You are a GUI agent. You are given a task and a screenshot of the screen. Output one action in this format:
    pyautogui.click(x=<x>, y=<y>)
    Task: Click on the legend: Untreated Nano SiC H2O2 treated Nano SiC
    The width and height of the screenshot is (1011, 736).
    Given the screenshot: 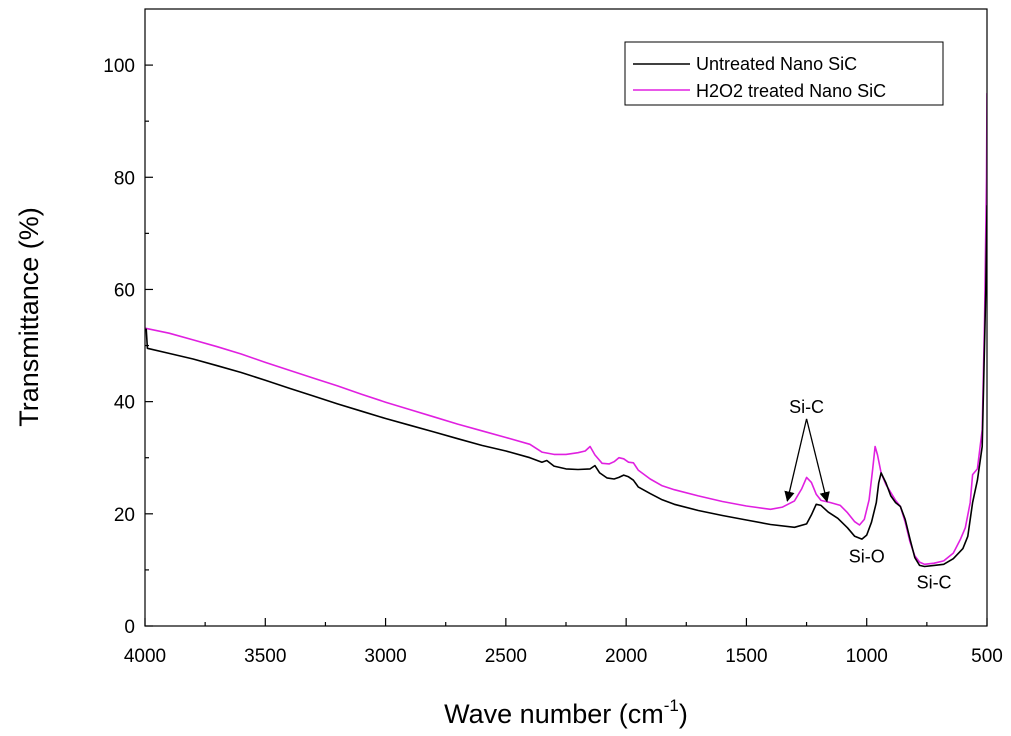 What is the action you would take?
    pyautogui.click(x=784, y=73)
    